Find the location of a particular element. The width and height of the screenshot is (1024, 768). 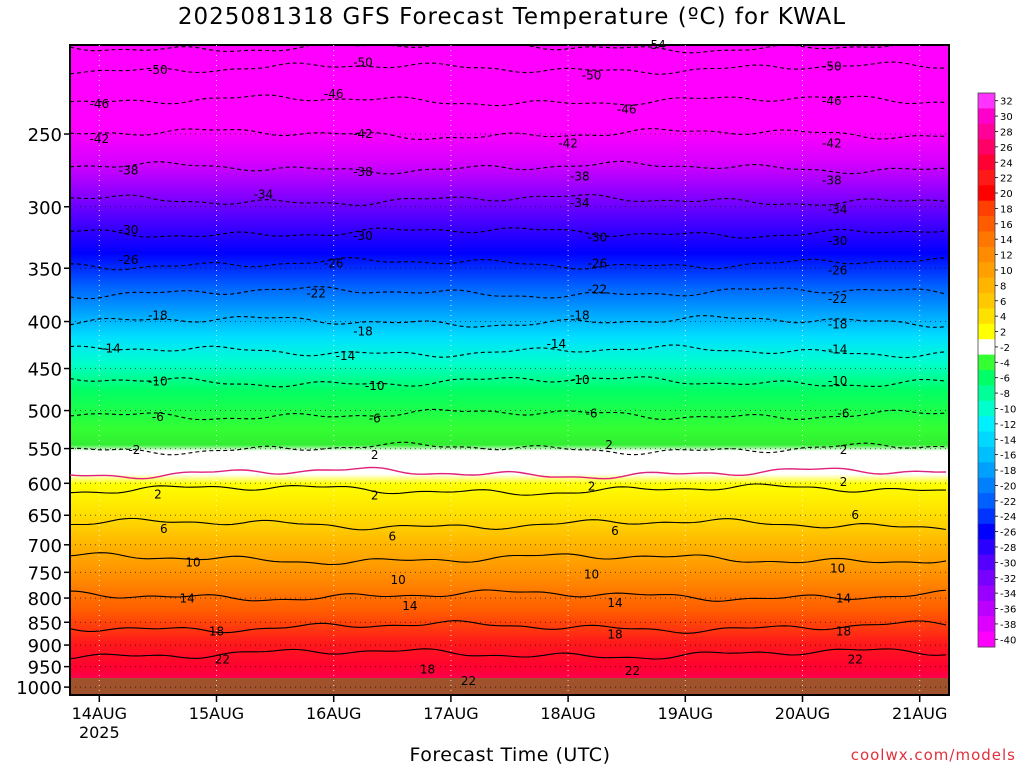

y-tick-label: 950 is located at coordinates (45, 668).